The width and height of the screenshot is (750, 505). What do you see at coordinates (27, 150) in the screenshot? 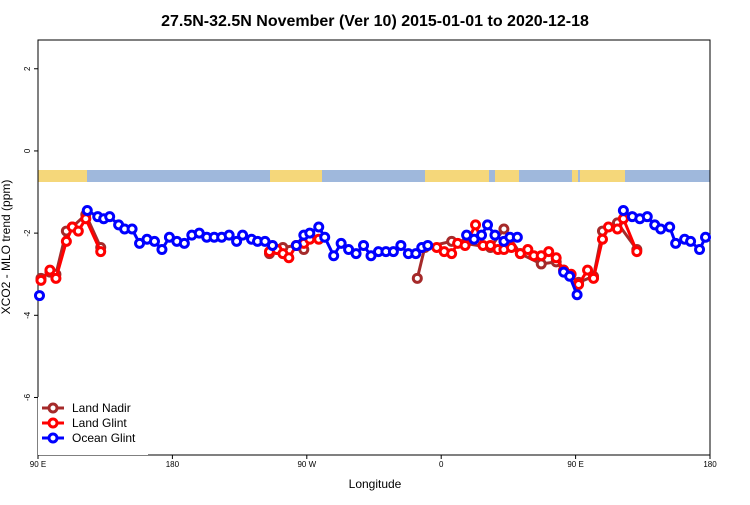
I see `y-tick-label: 0` at bounding box center [27, 150].